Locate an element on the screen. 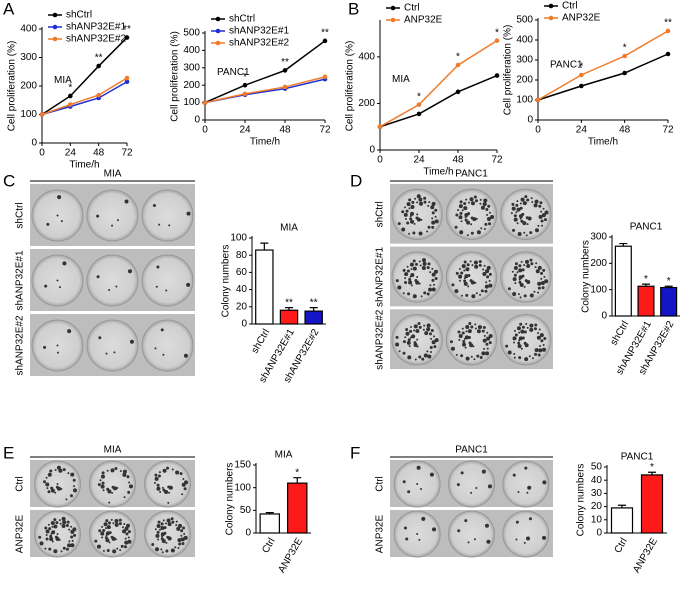 The image size is (685, 597). plate-row-label: ANP32E is located at coordinates (20, 533).